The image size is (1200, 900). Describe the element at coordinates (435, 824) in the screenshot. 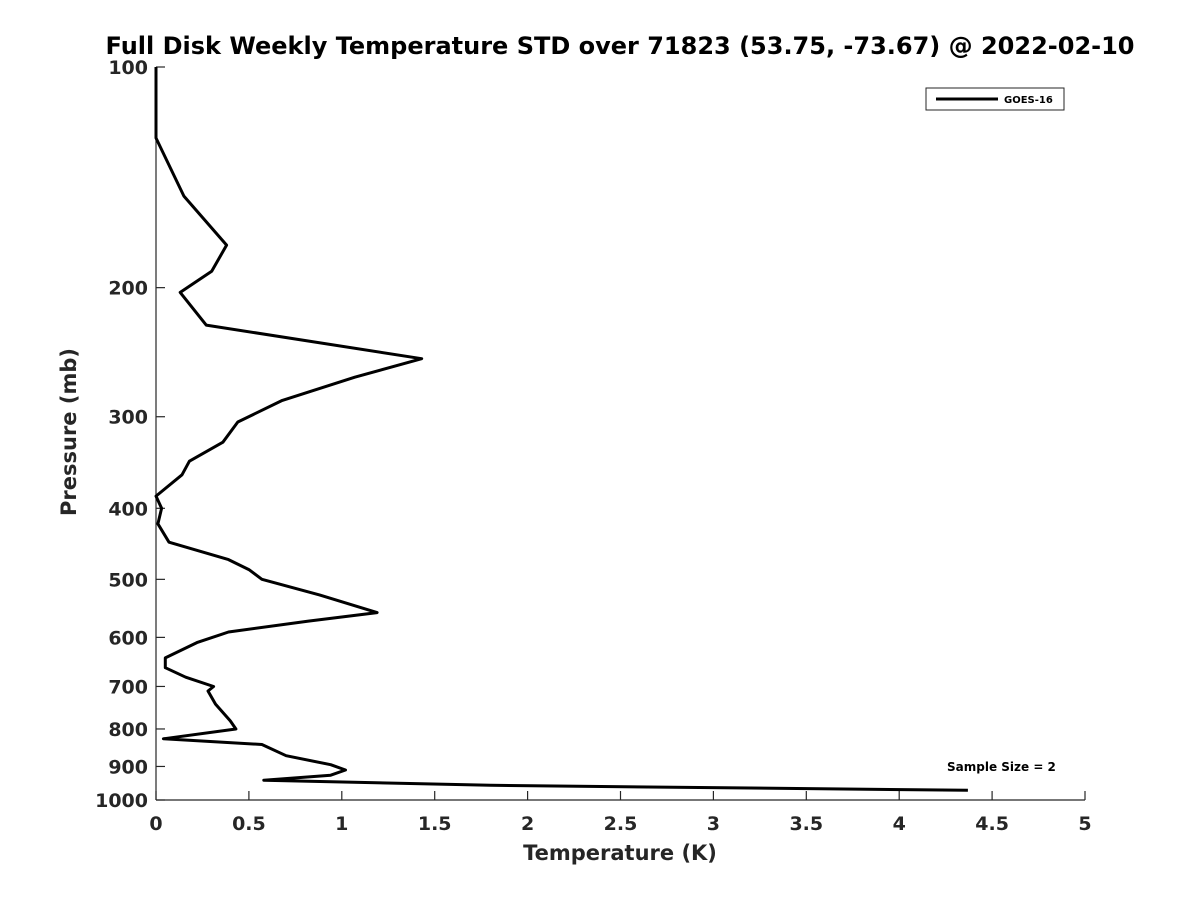

I see `x-tick-label: 1.5` at that location.